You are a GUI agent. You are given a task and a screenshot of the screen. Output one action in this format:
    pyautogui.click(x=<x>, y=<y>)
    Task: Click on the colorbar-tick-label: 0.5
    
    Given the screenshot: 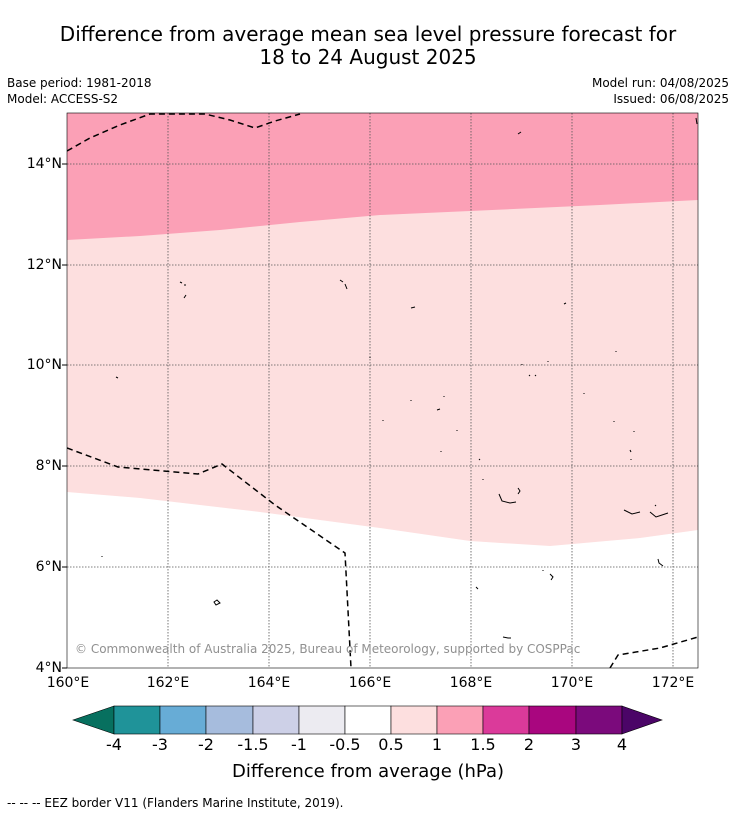 What is the action you would take?
    pyautogui.click(x=391, y=744)
    